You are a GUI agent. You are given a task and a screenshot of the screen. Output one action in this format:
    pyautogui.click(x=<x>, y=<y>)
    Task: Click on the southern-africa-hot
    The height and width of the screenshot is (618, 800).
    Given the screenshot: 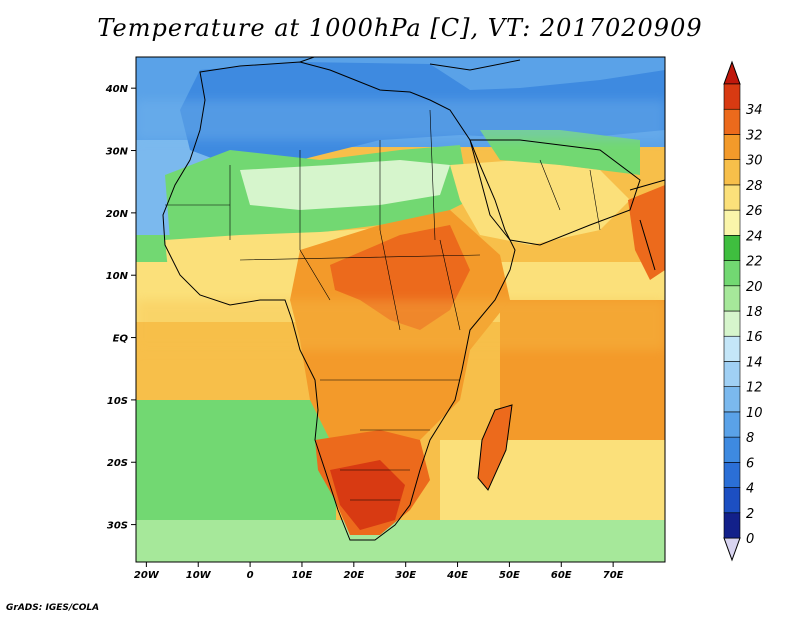 What is the action you would take?
    pyautogui.click(x=367, y=495)
    